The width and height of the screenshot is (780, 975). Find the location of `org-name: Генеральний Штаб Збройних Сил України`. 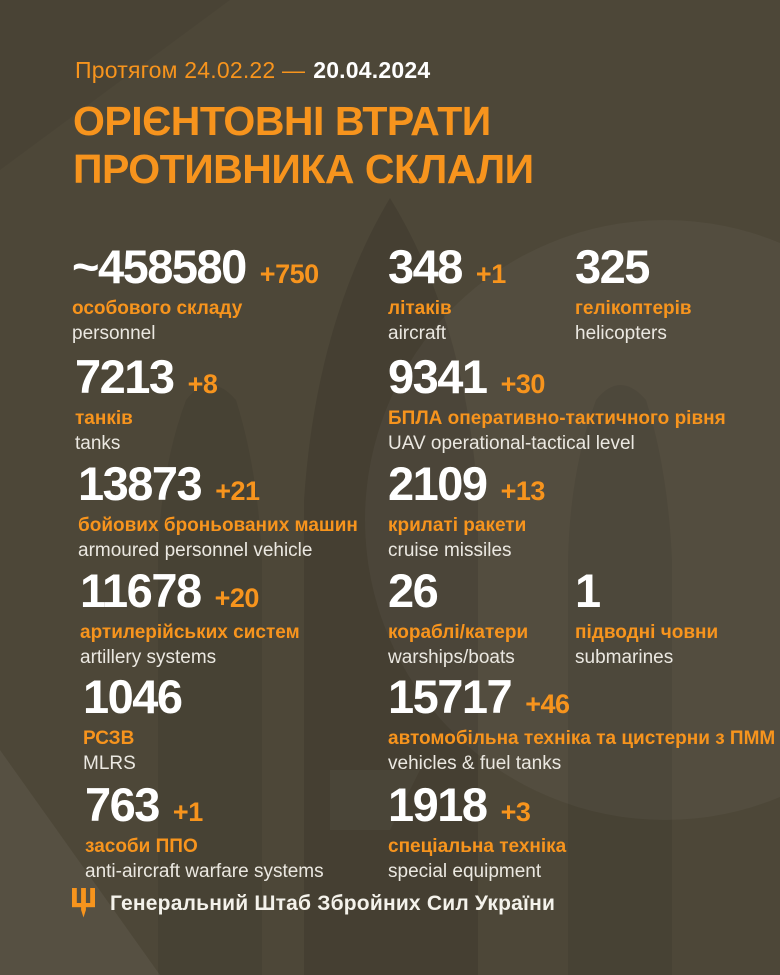

org-name: Генеральний Штаб Збройних Сил України is located at coordinates (333, 903).